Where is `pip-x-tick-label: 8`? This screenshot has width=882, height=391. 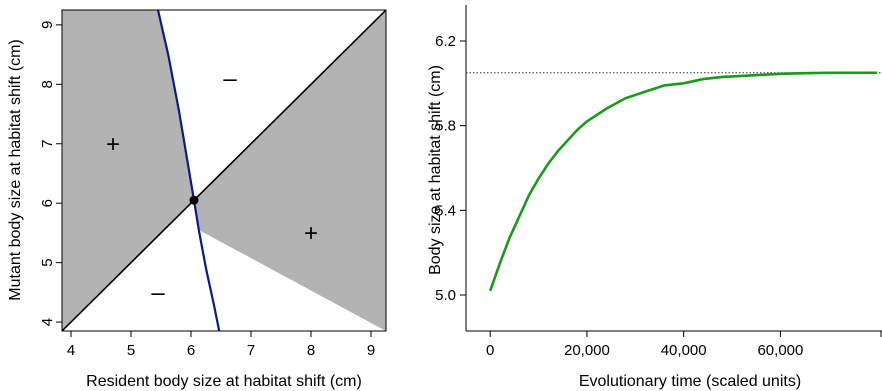
pip-x-tick-label: 8 is located at coordinates (311, 350).